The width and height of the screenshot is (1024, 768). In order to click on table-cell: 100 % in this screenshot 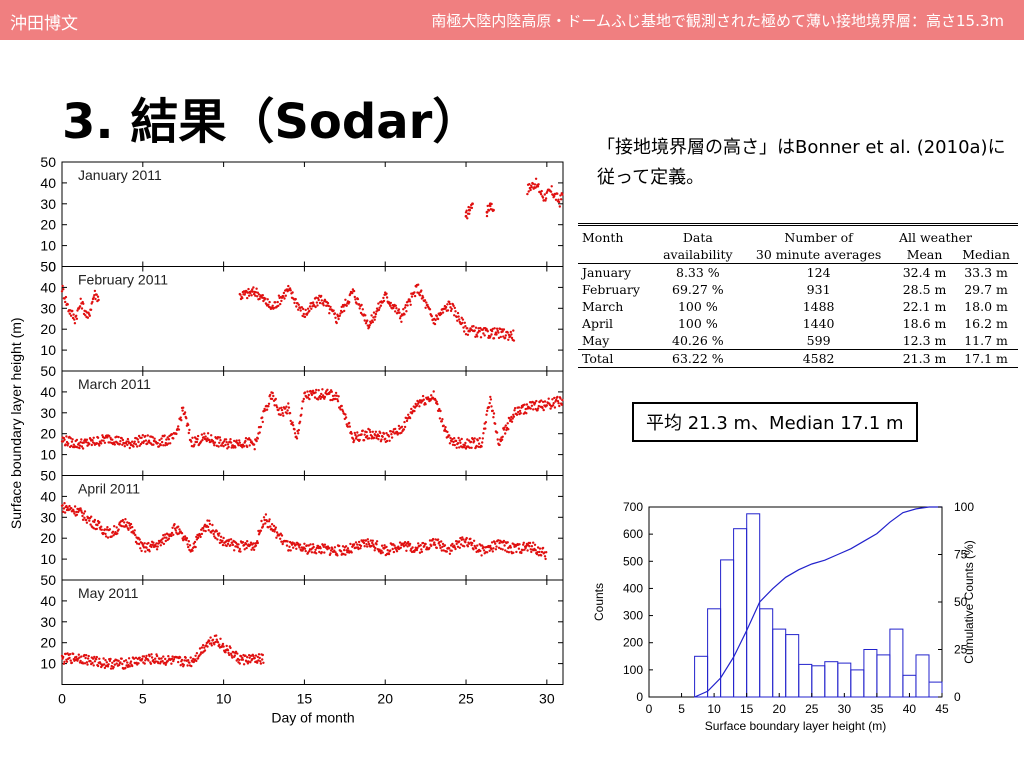, I will do `click(697, 323)`.